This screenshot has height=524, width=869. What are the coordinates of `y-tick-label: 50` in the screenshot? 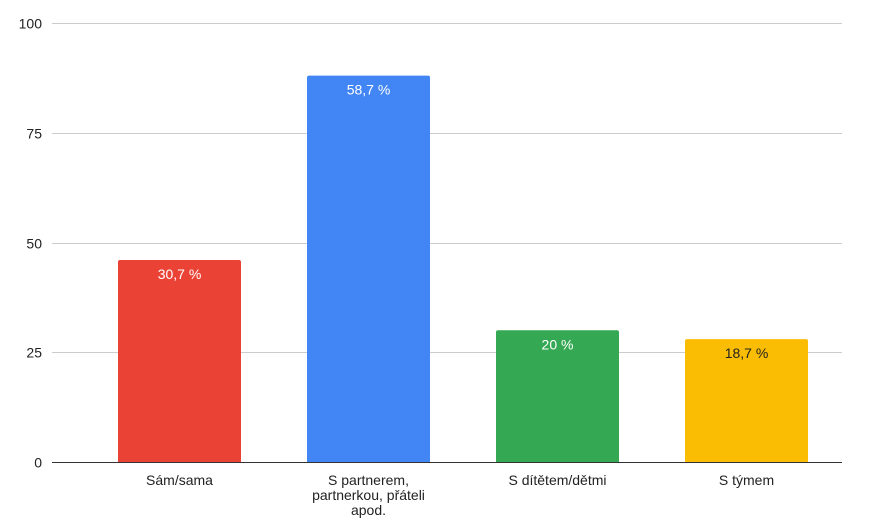 It's located at (34, 244).